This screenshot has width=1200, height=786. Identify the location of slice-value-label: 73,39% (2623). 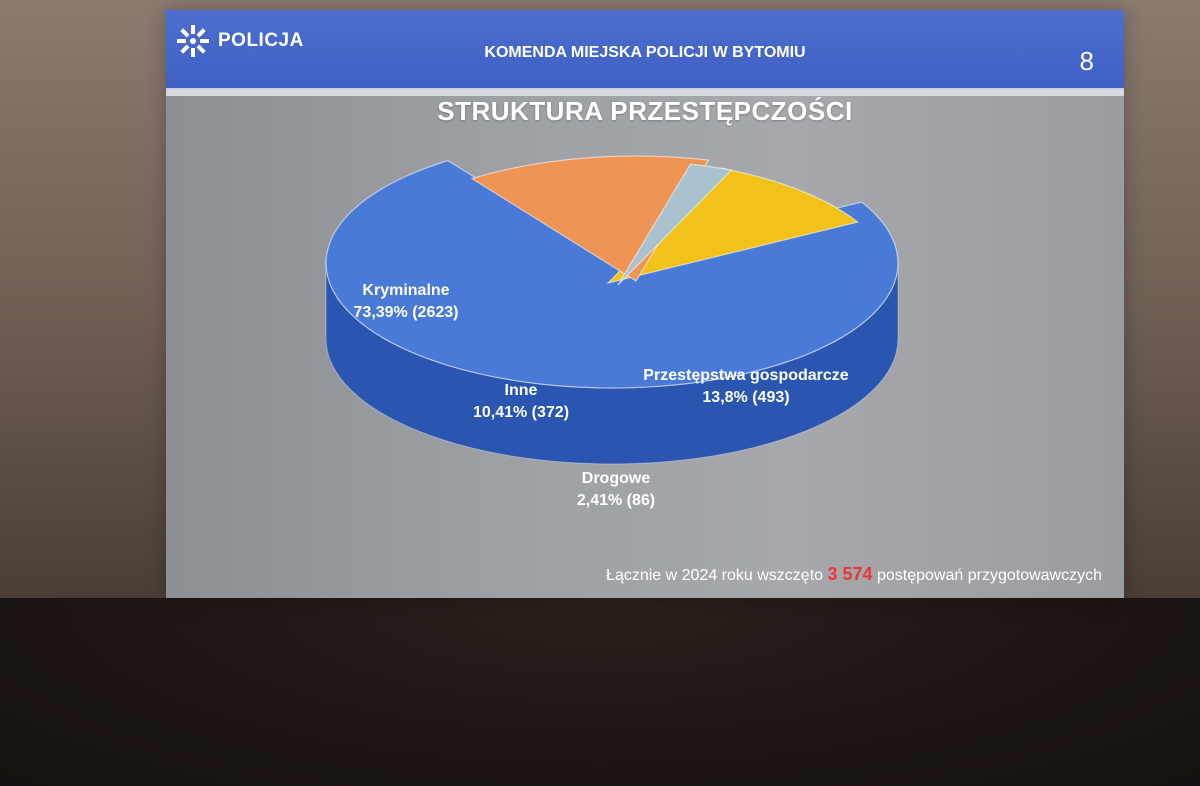
(406, 312).